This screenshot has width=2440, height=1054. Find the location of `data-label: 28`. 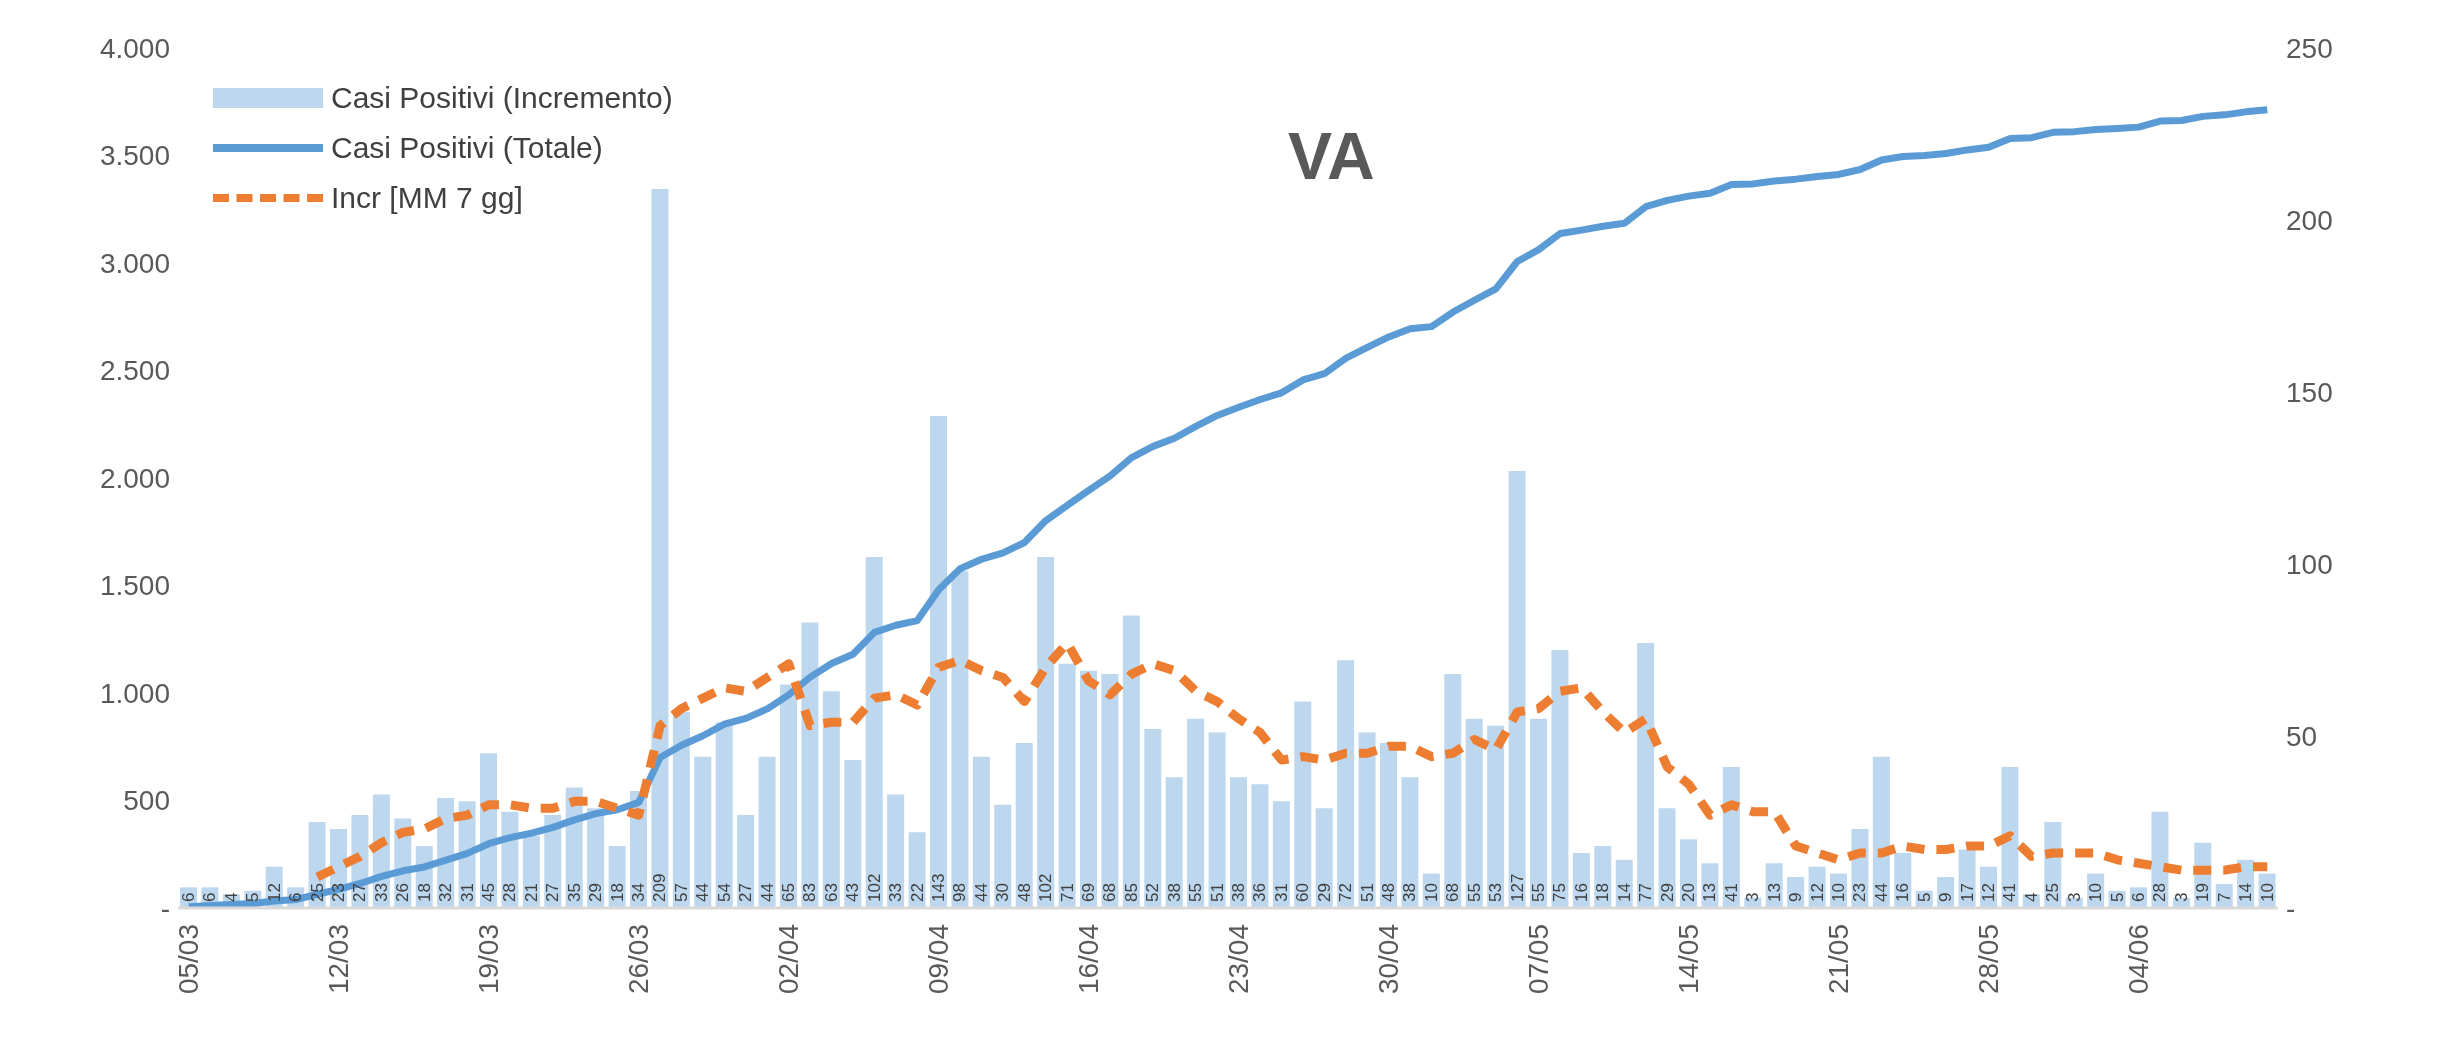

data-label: 28 is located at coordinates (510, 892).